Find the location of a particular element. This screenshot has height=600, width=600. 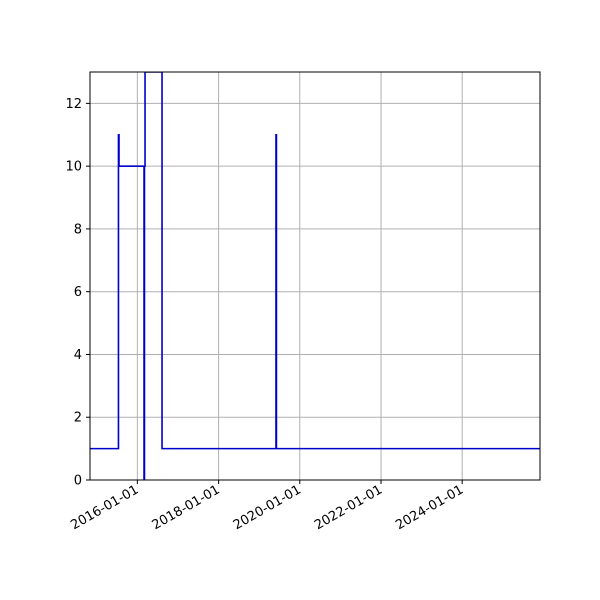

x-tick-label: 2020-01-01 is located at coordinates (267, 507).